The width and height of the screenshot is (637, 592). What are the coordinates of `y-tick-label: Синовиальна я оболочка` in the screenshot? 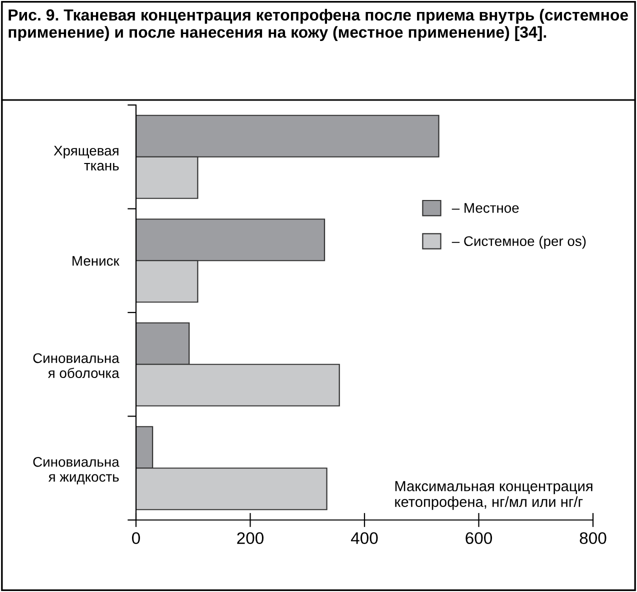 It's located at (76, 365).